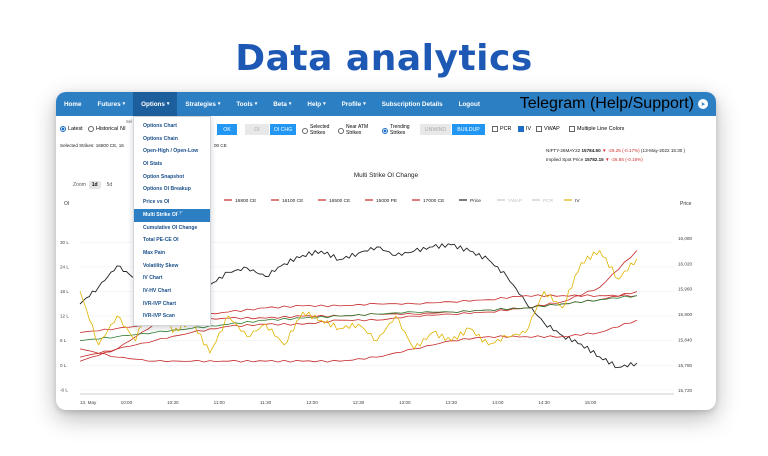  Describe the element at coordinates (159, 316) in the screenshot. I see `menu-item-ivr-ivp-scan: IVR-IVP Scan` at that location.